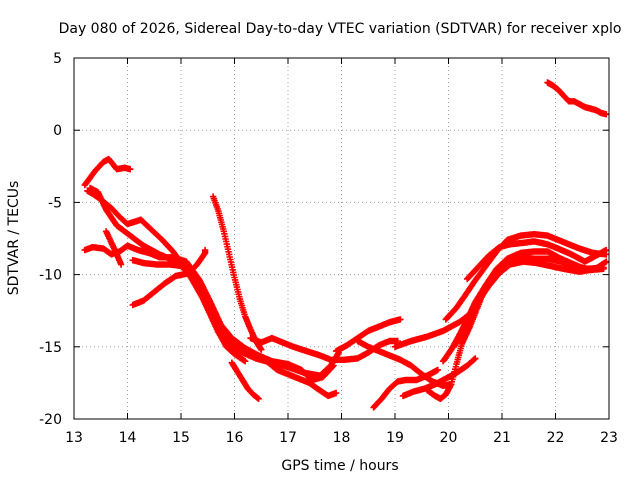 The height and width of the screenshot is (480, 640). What do you see at coordinates (57, 131) in the screenshot?
I see `y-tick-label: 0` at bounding box center [57, 131].